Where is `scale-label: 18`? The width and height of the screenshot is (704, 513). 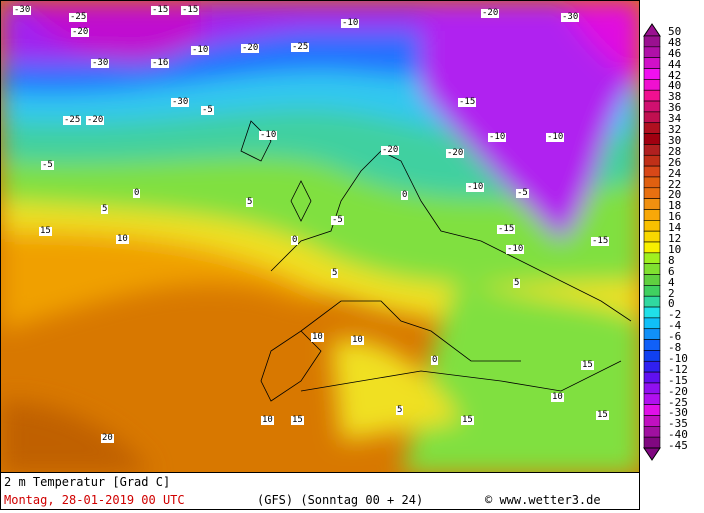
scale-label: 18 is located at coordinates (675, 206).